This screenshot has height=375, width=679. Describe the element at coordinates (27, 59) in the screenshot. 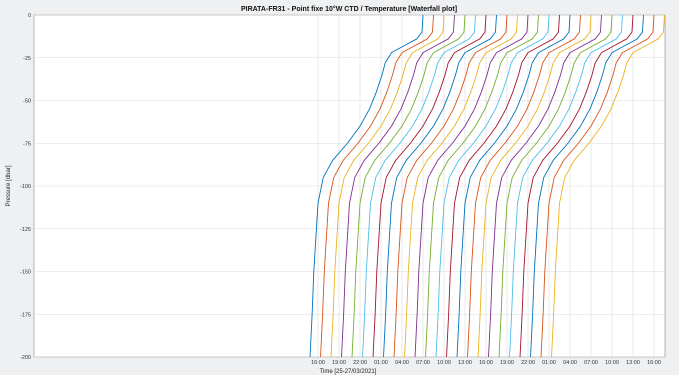

I see `y-tick-label: -25` at that location.